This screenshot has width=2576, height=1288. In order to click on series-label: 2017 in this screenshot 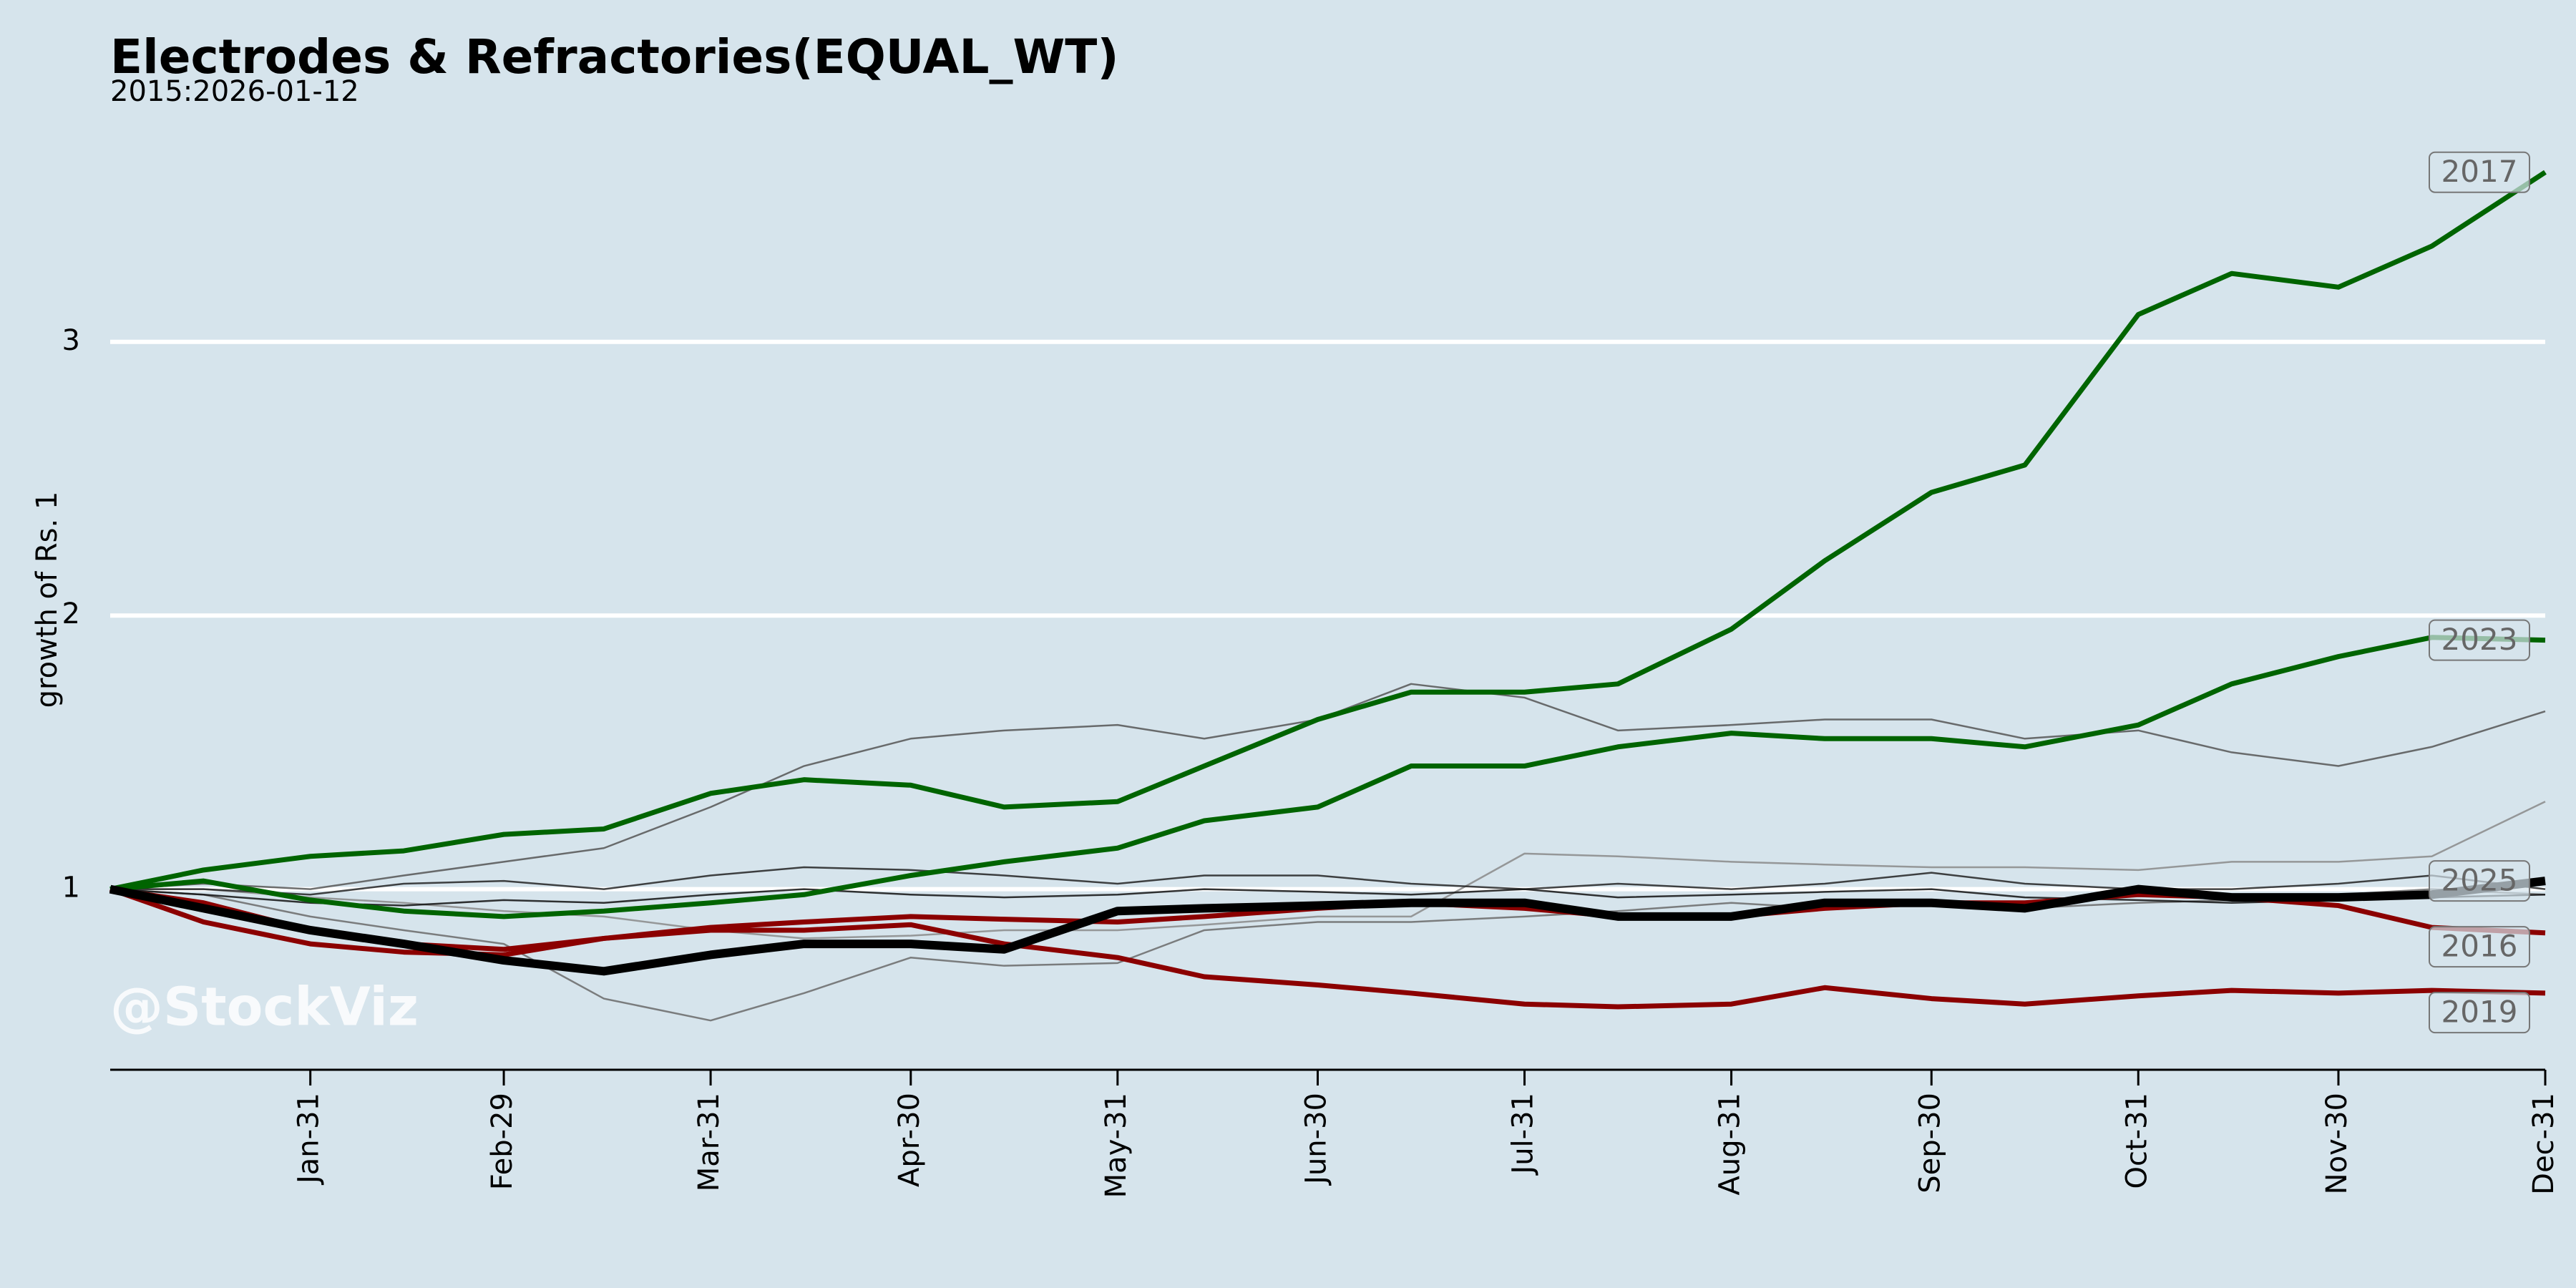, I will do `click(2479, 171)`.